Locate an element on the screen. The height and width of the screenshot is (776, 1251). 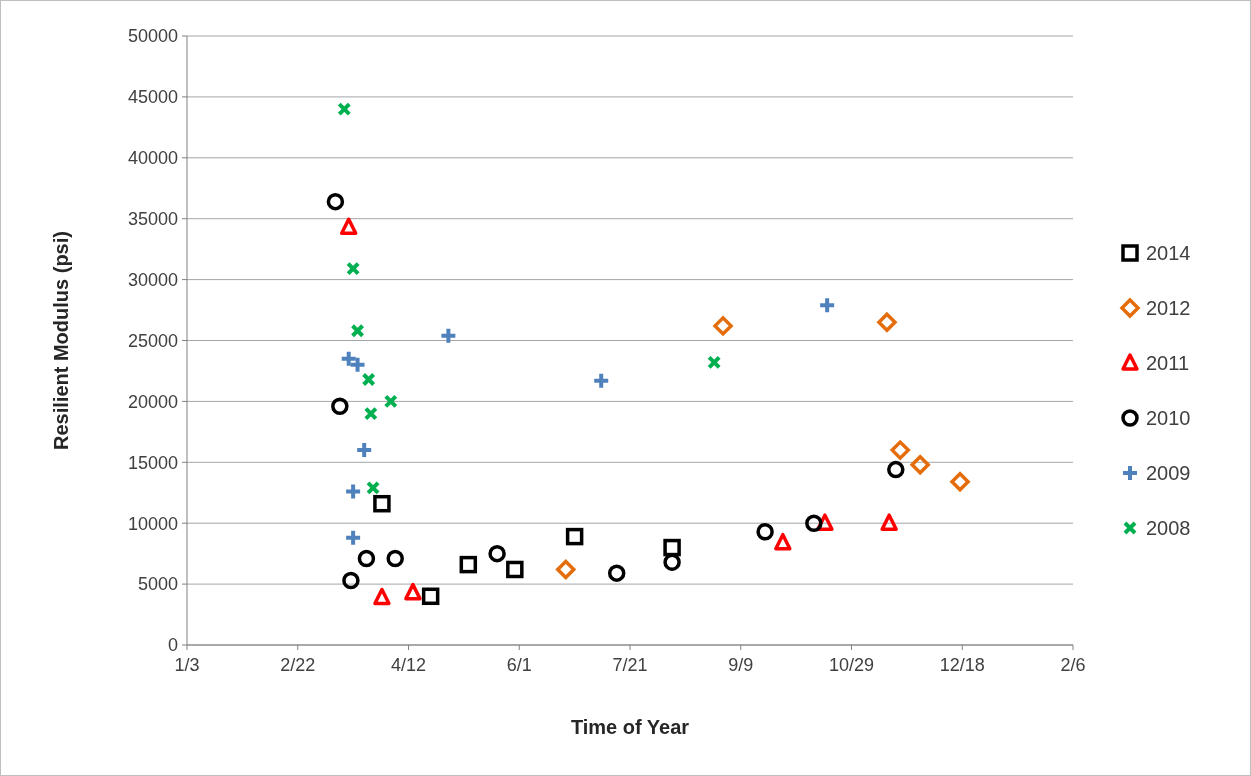
x-tick-label: 1/3 is located at coordinates (187, 665).